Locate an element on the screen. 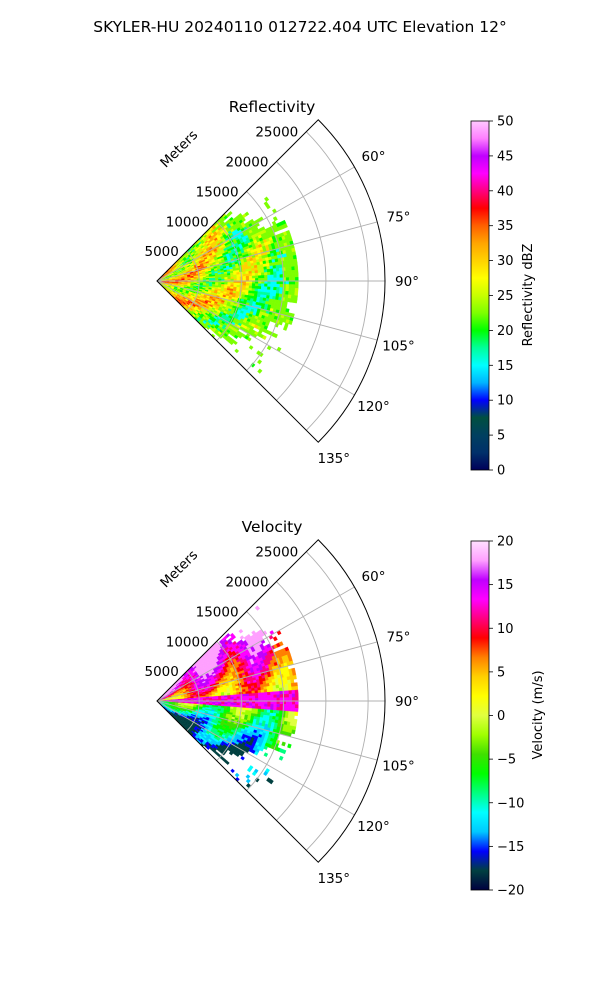 The width and height of the screenshot is (600, 1000). reflectivity-title: Reflectivity is located at coordinates (272, 107).